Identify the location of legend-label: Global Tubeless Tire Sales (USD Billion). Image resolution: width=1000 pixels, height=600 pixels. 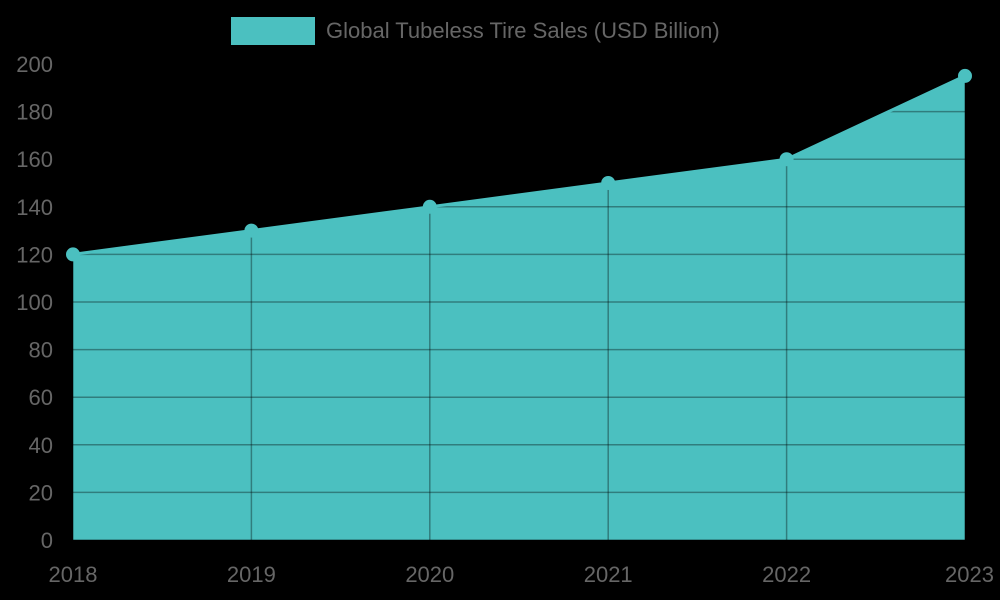
(523, 30).